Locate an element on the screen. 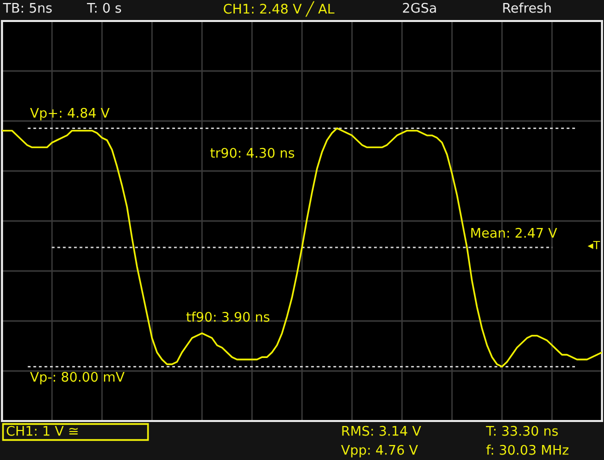  text: RMS: 3.14 V is located at coordinates (382, 431).